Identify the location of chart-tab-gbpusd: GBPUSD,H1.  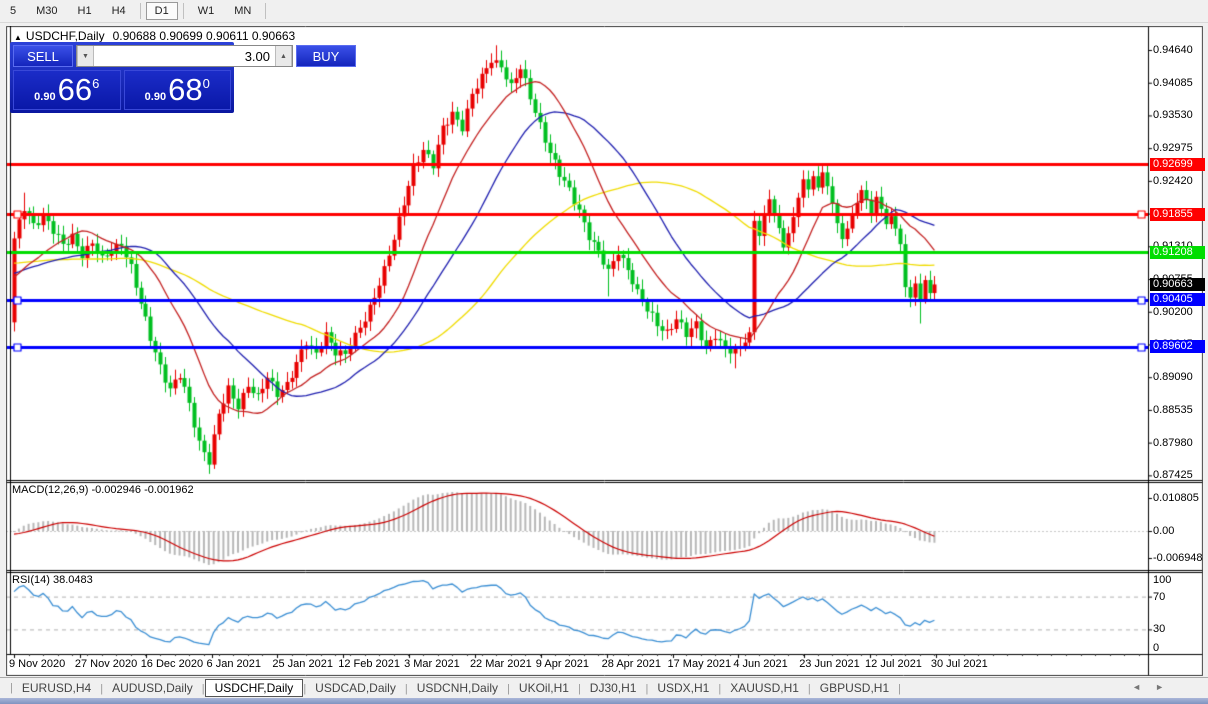
(854, 688).